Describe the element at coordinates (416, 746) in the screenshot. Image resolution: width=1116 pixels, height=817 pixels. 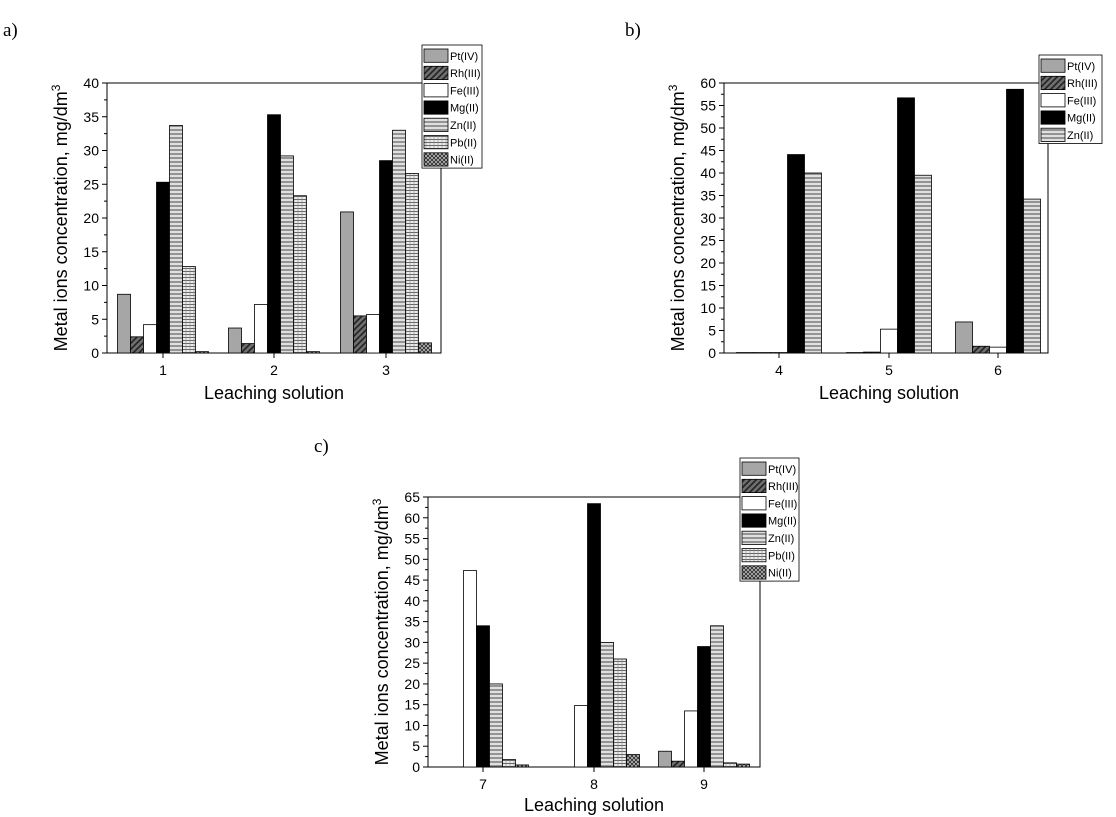
I see `panel-c-y-tick-label: 5` at that location.